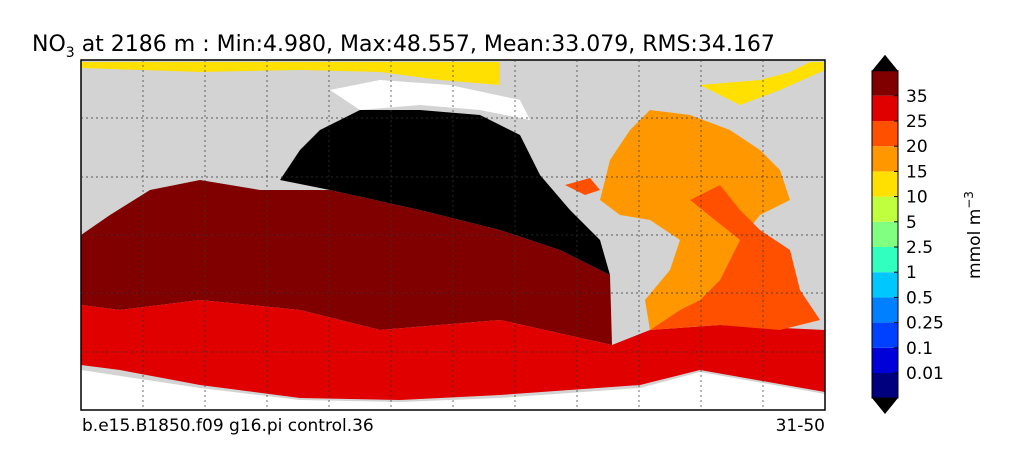 This screenshot has width=1016, height=470. What do you see at coordinates (917, 198) in the screenshot?
I see `colorbar-tick-label: 10` at bounding box center [917, 198].